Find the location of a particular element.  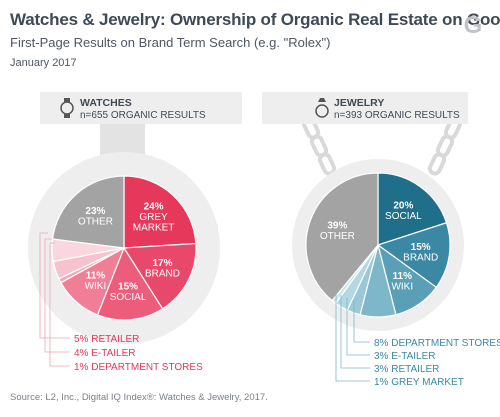

jewelry-callout-grey-market: 1% GREY MARKET is located at coordinates (419, 382).